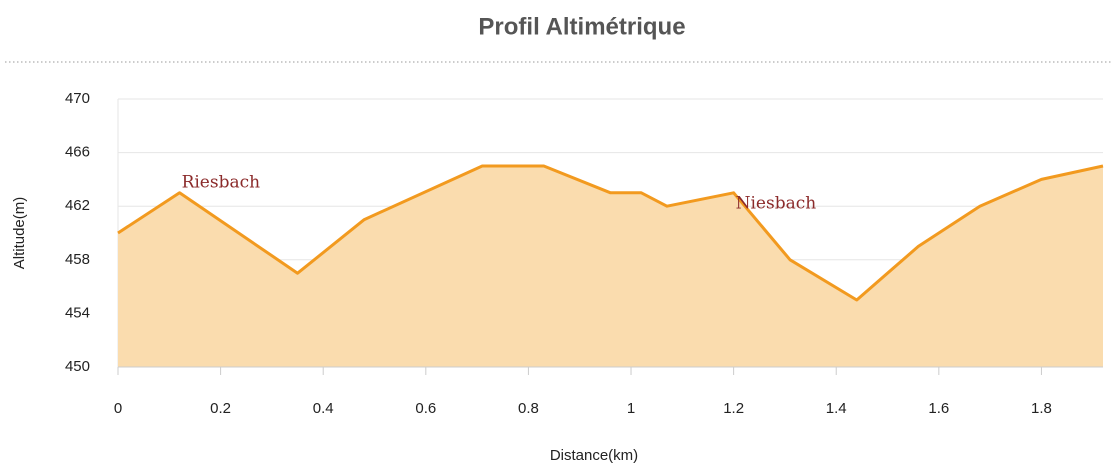  I want to click on x-tick-label: 0, so click(118, 408).